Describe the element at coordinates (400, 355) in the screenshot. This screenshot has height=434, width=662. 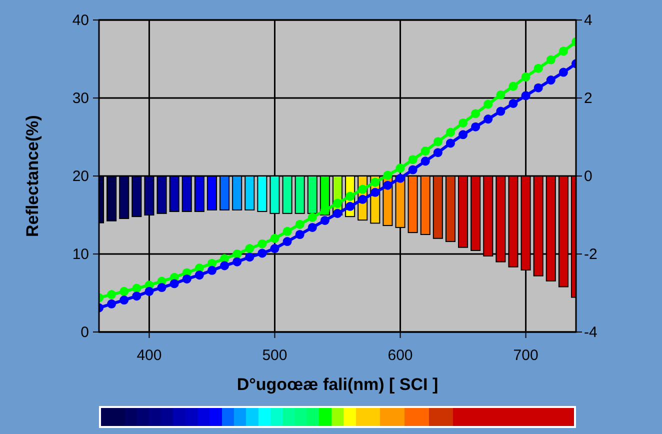
I see `x-tick-label: 600` at that location.